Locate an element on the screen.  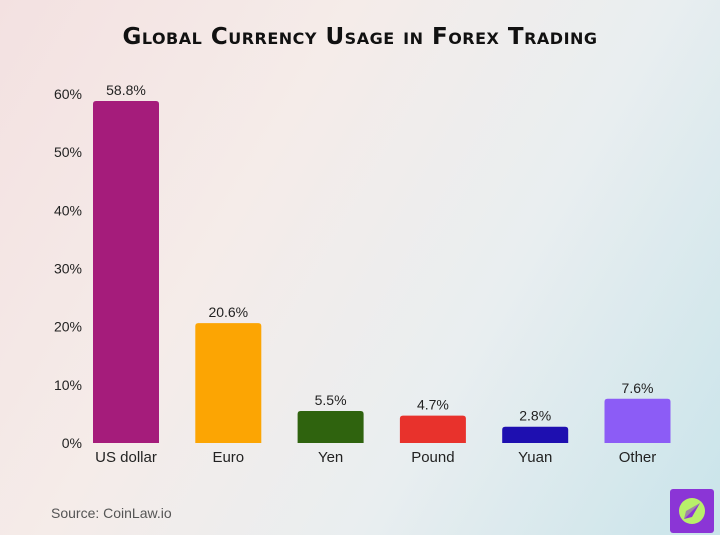
y-tick-label: 20% is located at coordinates (68, 327).